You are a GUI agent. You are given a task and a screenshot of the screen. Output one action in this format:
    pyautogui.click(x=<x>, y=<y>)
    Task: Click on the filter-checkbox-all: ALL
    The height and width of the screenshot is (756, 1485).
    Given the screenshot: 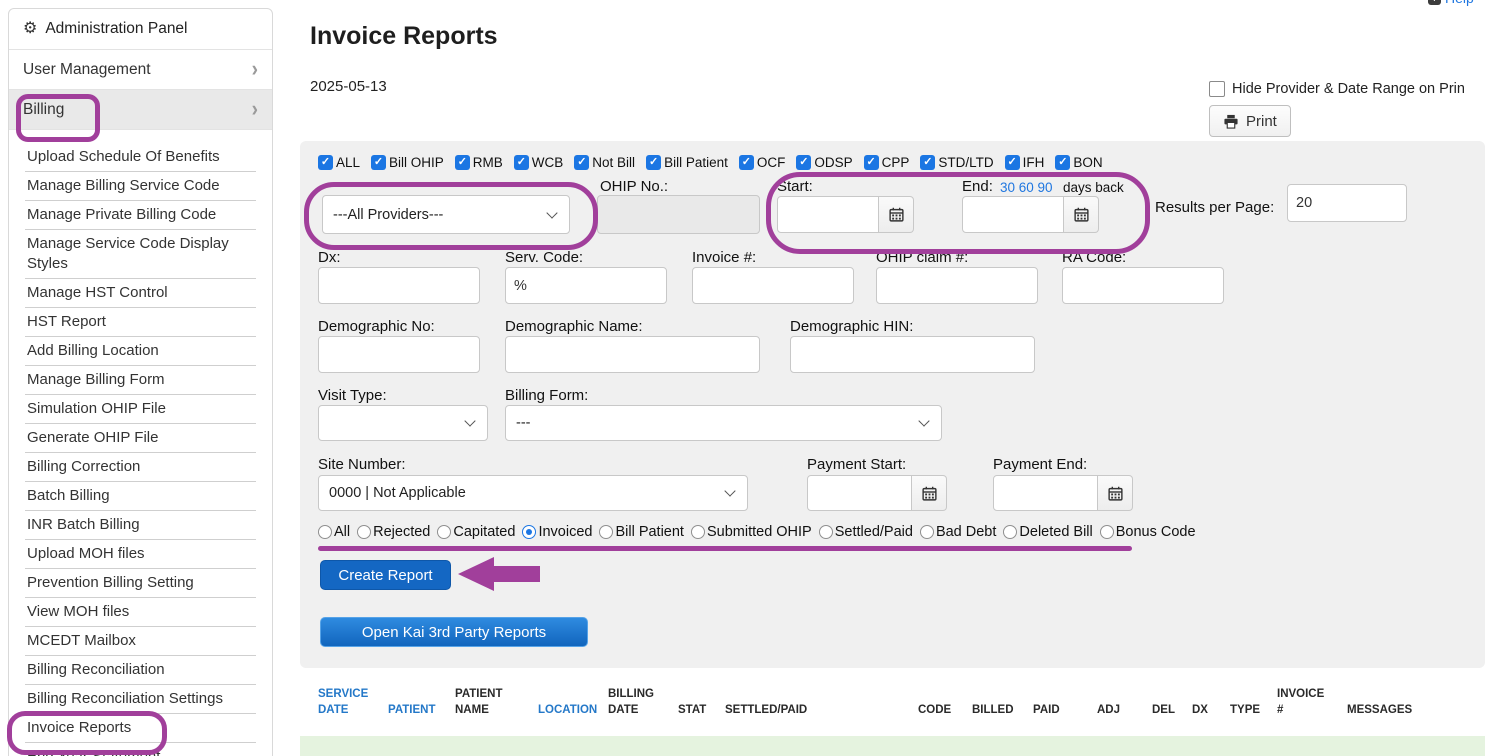 What is the action you would take?
    pyautogui.click(x=339, y=162)
    